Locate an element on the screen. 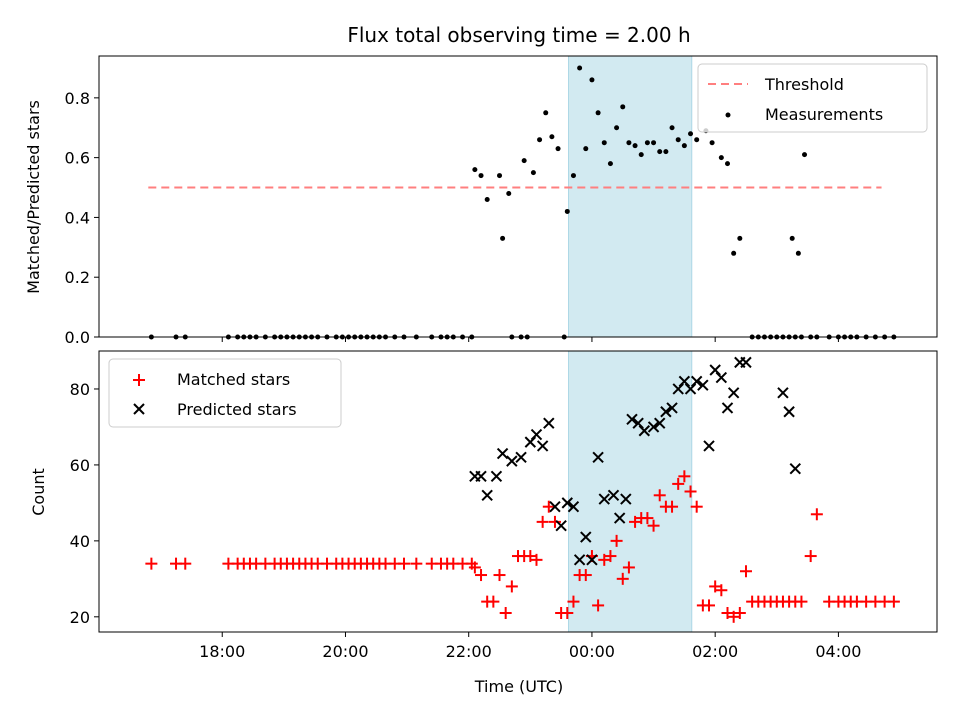 Image resolution: width=960 pixels, height=720 pixels. count-y-axis-label: Count is located at coordinates (38, 492).